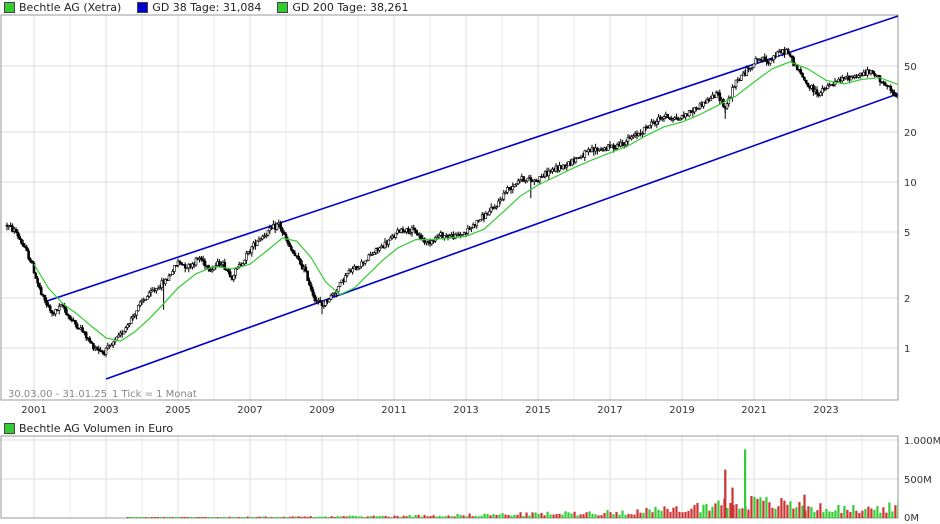 The width and height of the screenshot is (940, 524). What do you see at coordinates (86, 428) in the screenshot?
I see `volume-title: Bechtle AG Volumen in Euro` at bounding box center [86, 428].